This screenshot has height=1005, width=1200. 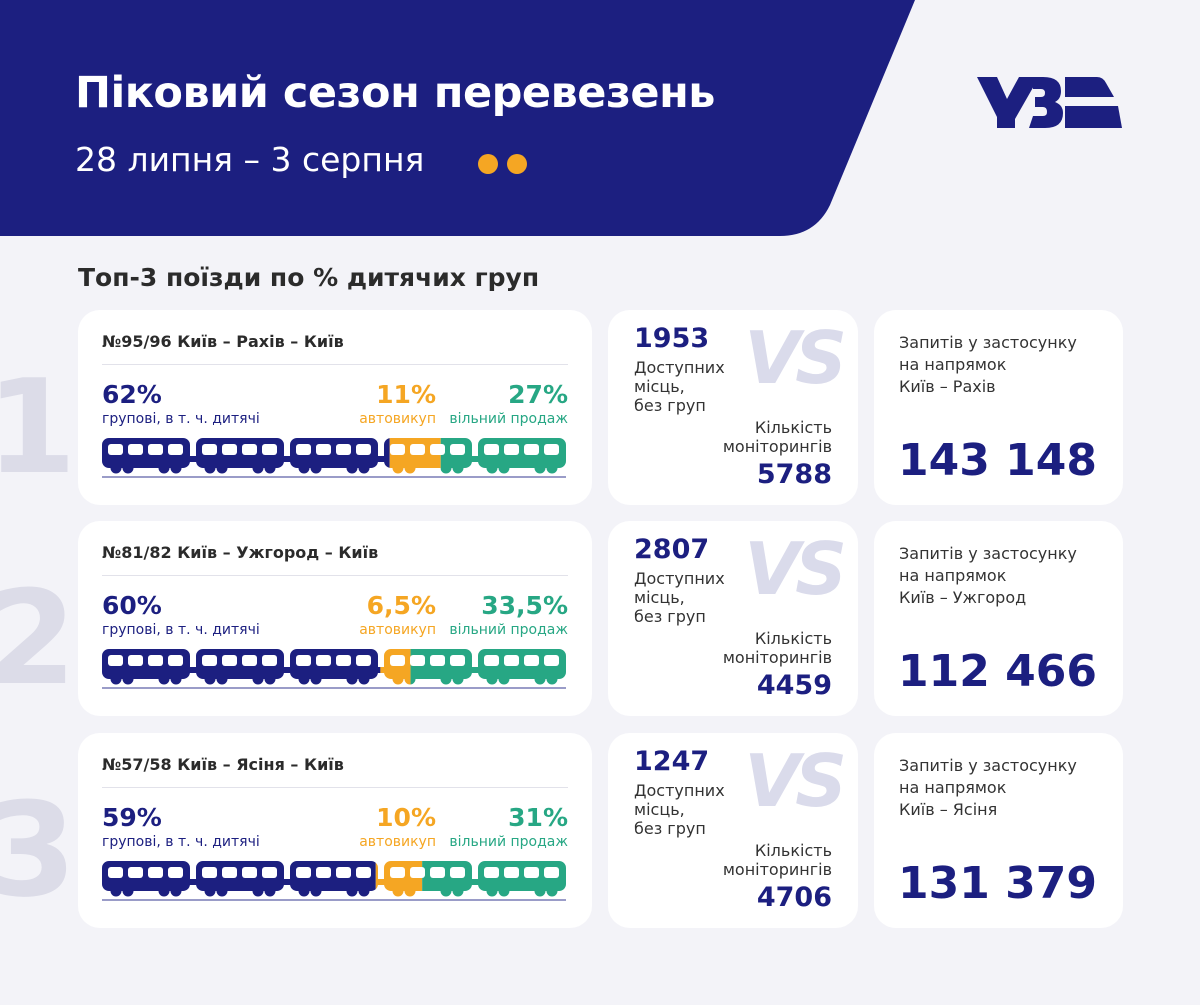 I want to click on monitorings-label: Кількість моніторингів, so click(x=777, y=860).